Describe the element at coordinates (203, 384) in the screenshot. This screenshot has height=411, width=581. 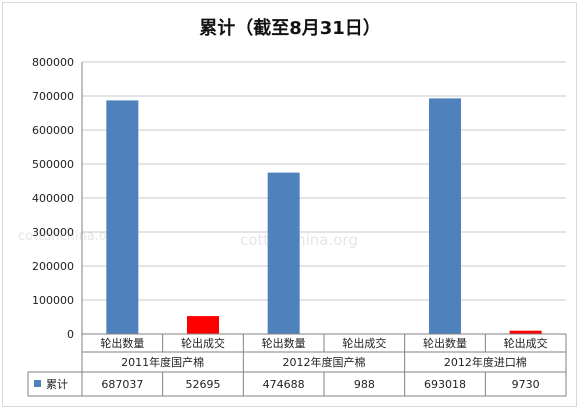
I see `data-table-value: 52695` at that location.